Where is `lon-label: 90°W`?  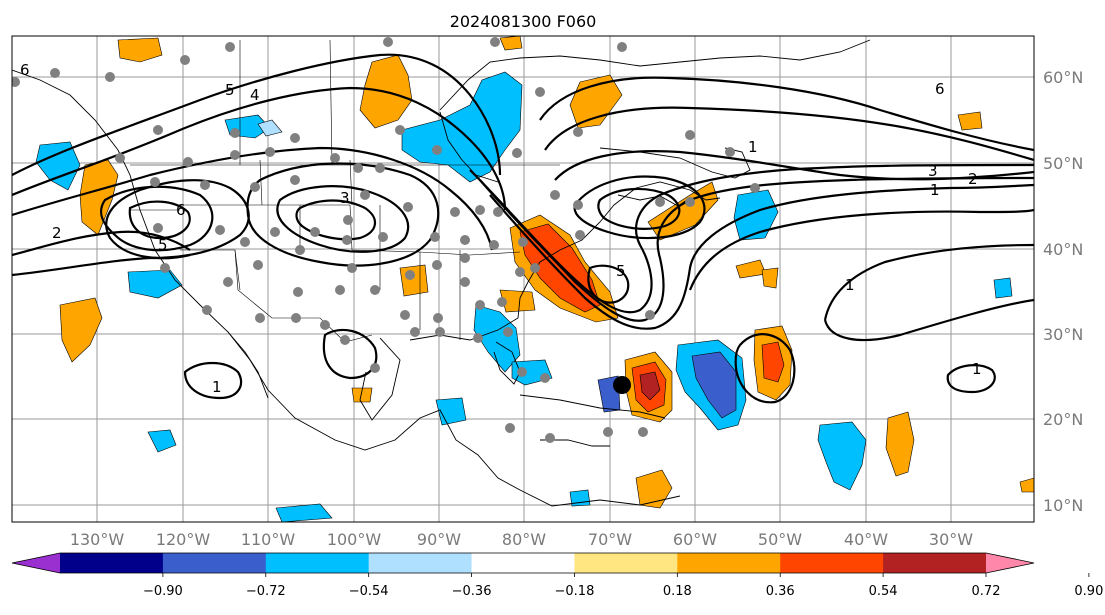
lon-label: 90°W is located at coordinates (439, 539).